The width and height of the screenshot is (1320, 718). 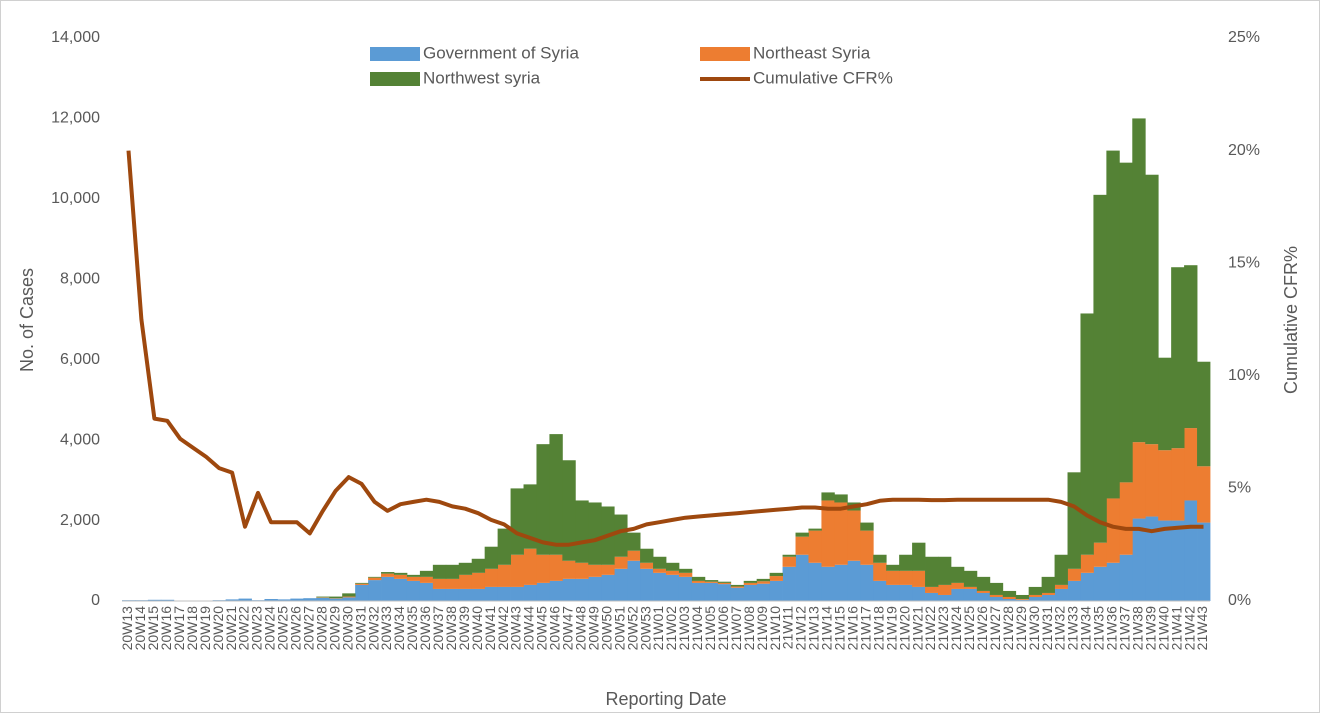 I want to click on y2-tick-label: 25%, so click(x=1244, y=37).